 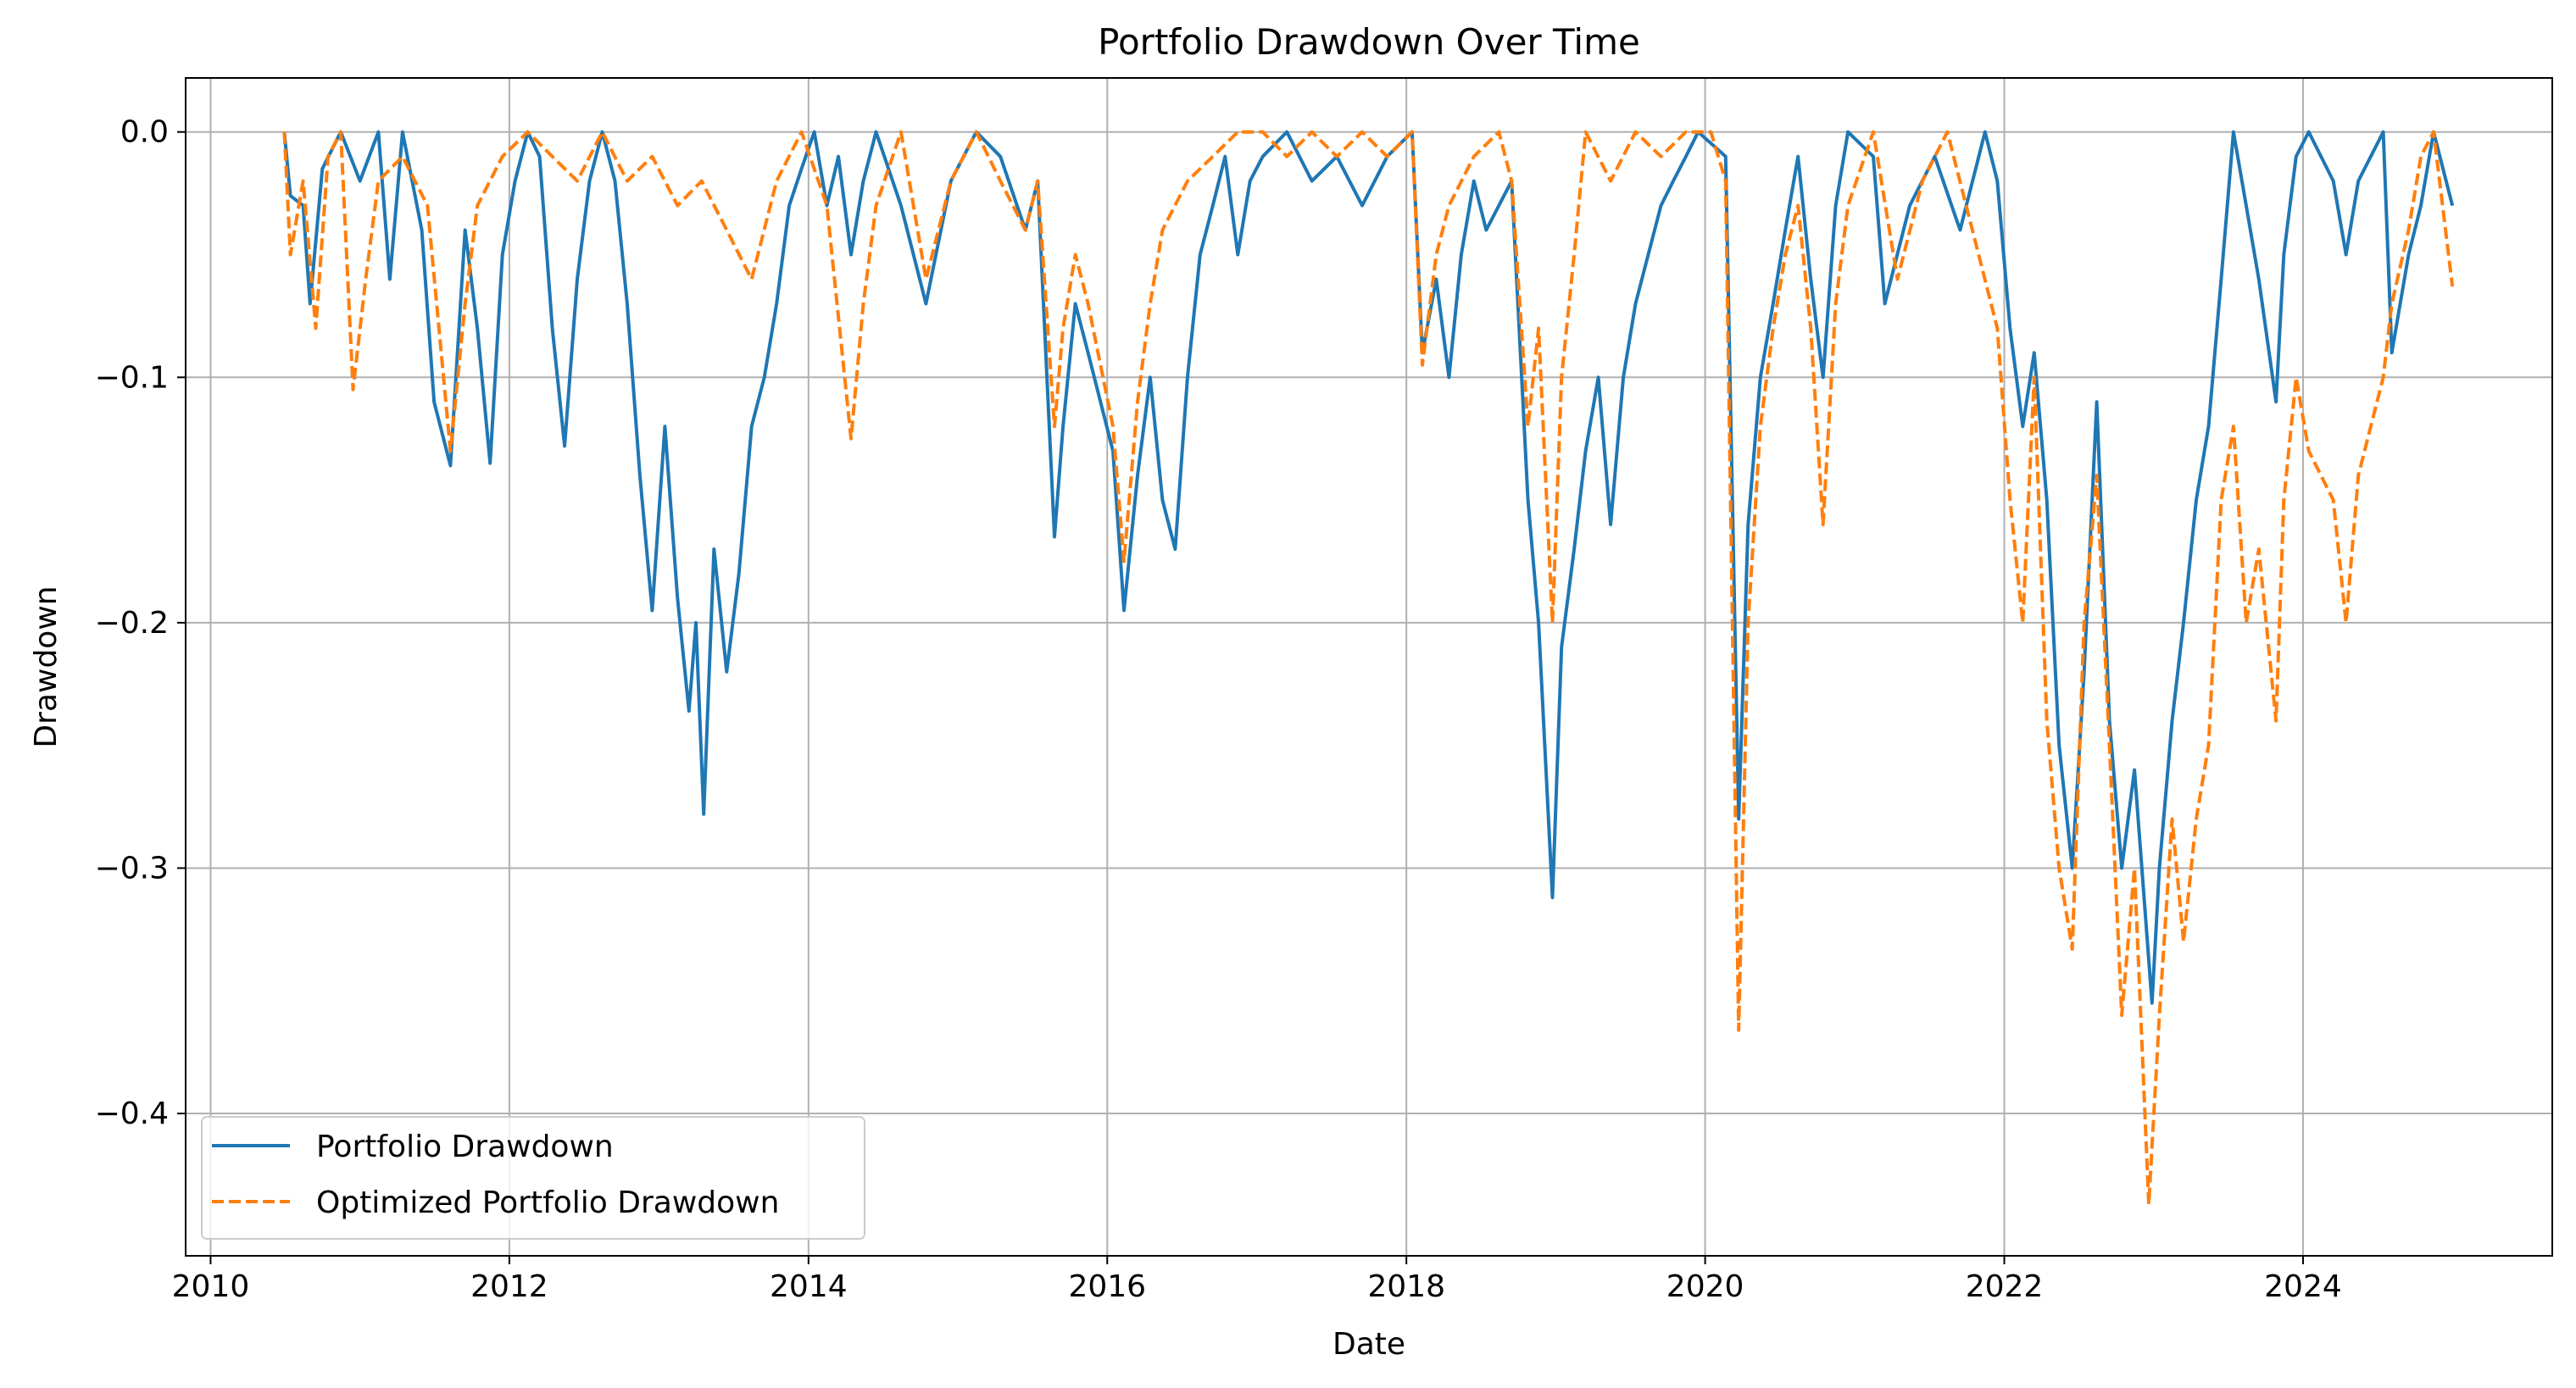 What do you see at coordinates (132, 868) in the screenshot?
I see `y-tick-label: −0.3` at bounding box center [132, 868].